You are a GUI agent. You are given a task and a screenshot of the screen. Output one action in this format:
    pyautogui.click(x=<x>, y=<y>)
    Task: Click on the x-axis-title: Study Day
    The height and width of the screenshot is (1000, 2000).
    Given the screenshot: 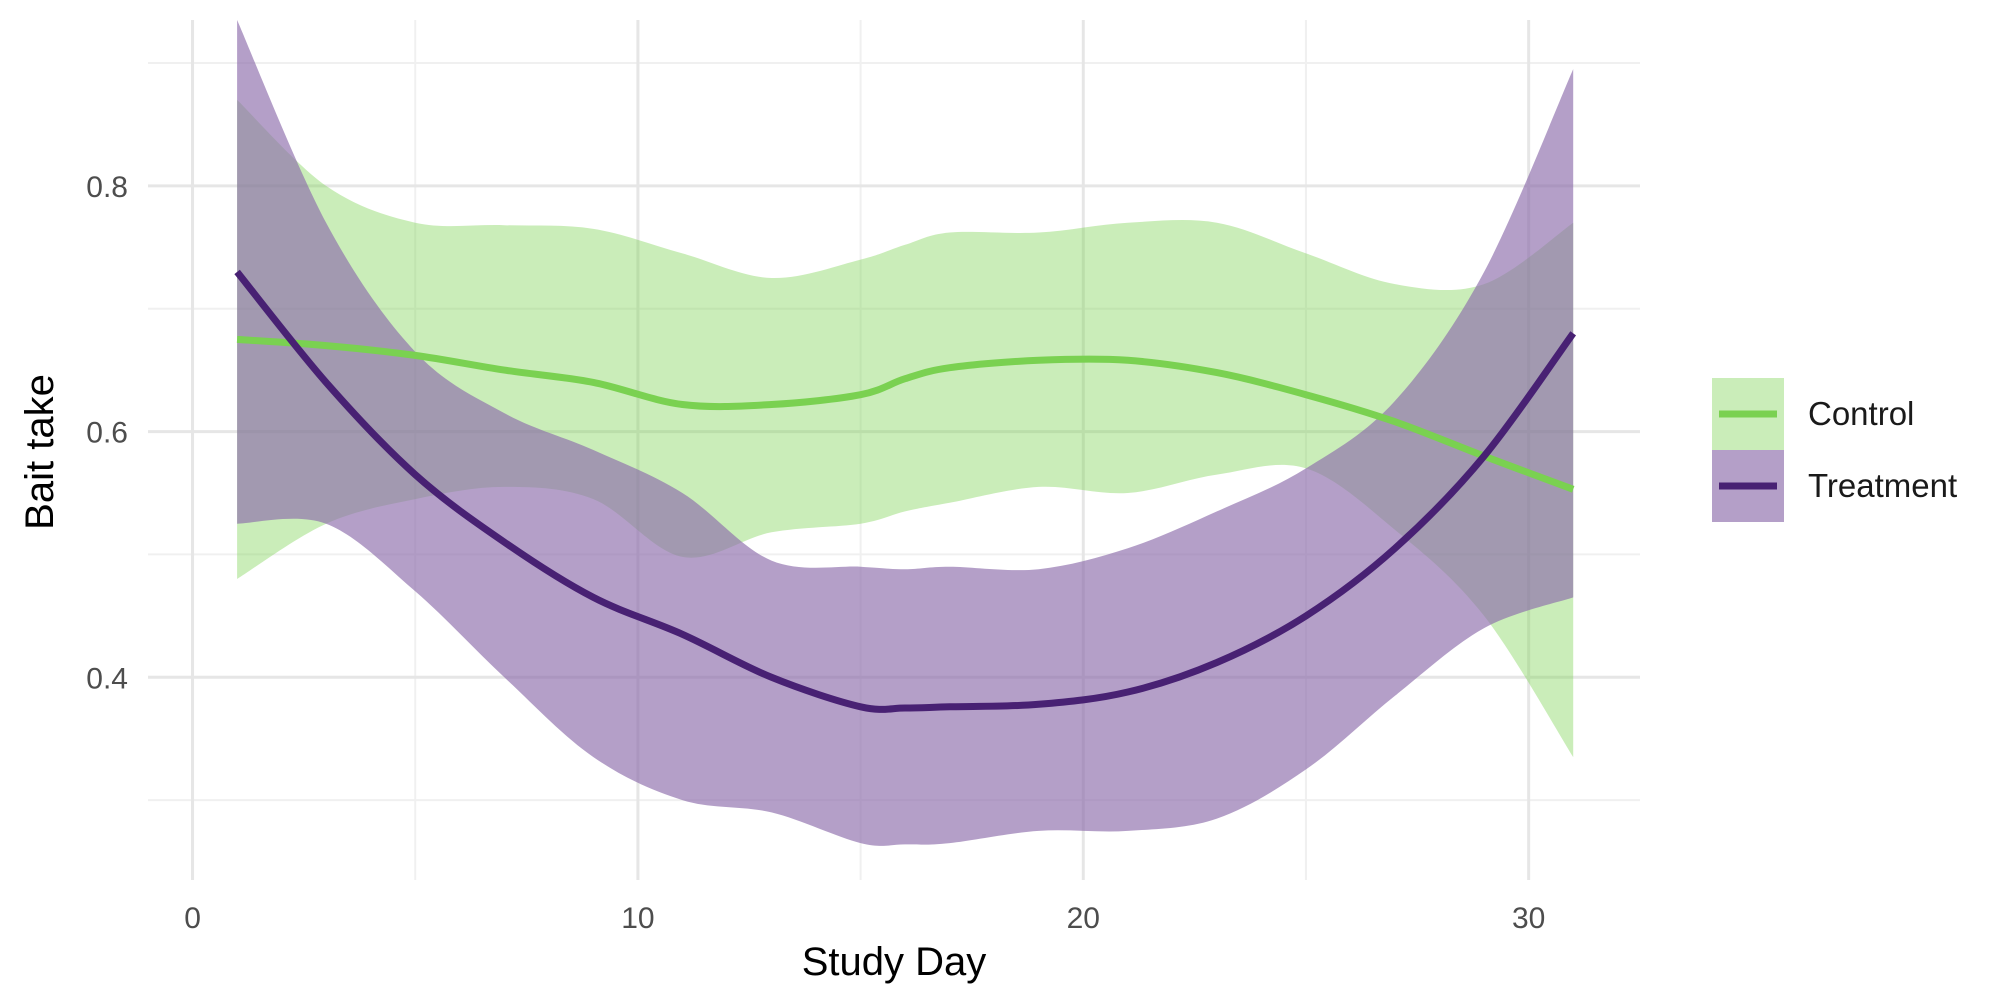 What is the action you would take?
    pyautogui.click(x=894, y=962)
    